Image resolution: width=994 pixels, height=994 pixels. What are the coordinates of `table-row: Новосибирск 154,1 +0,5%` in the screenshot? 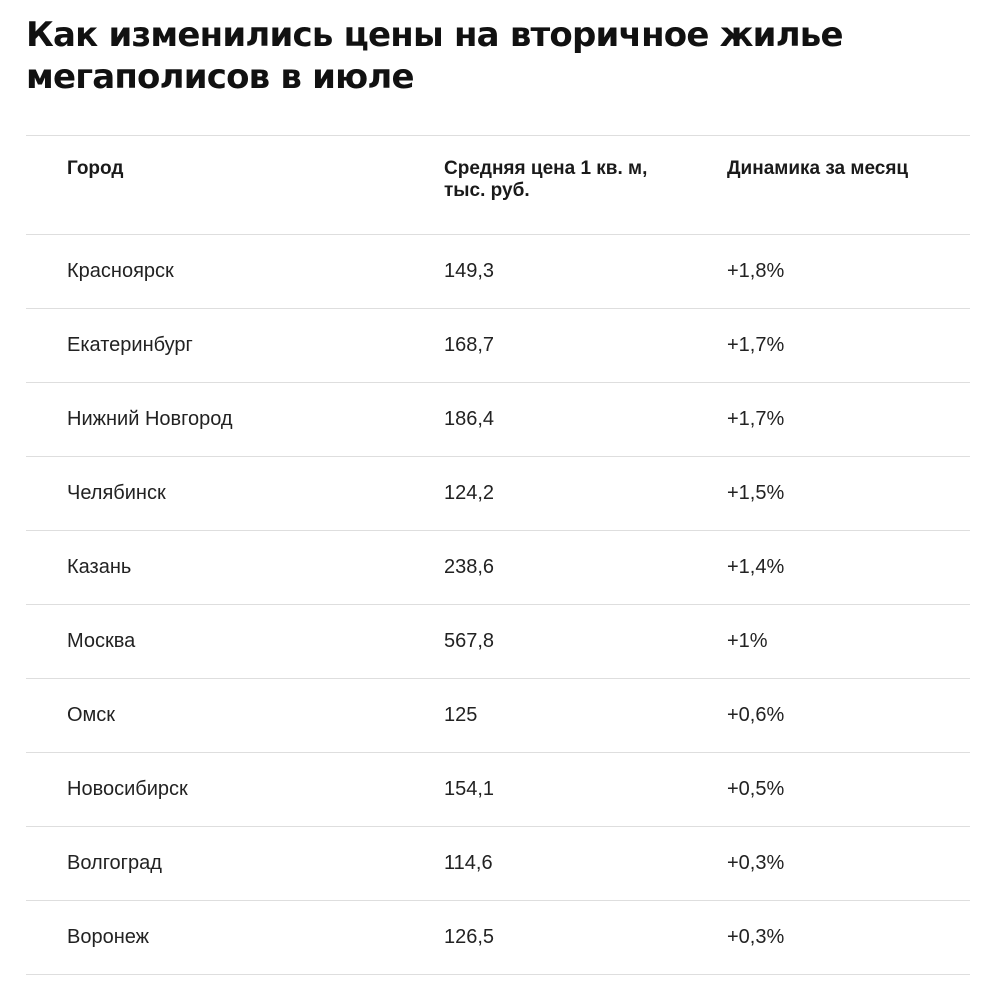 It's located at (498, 790).